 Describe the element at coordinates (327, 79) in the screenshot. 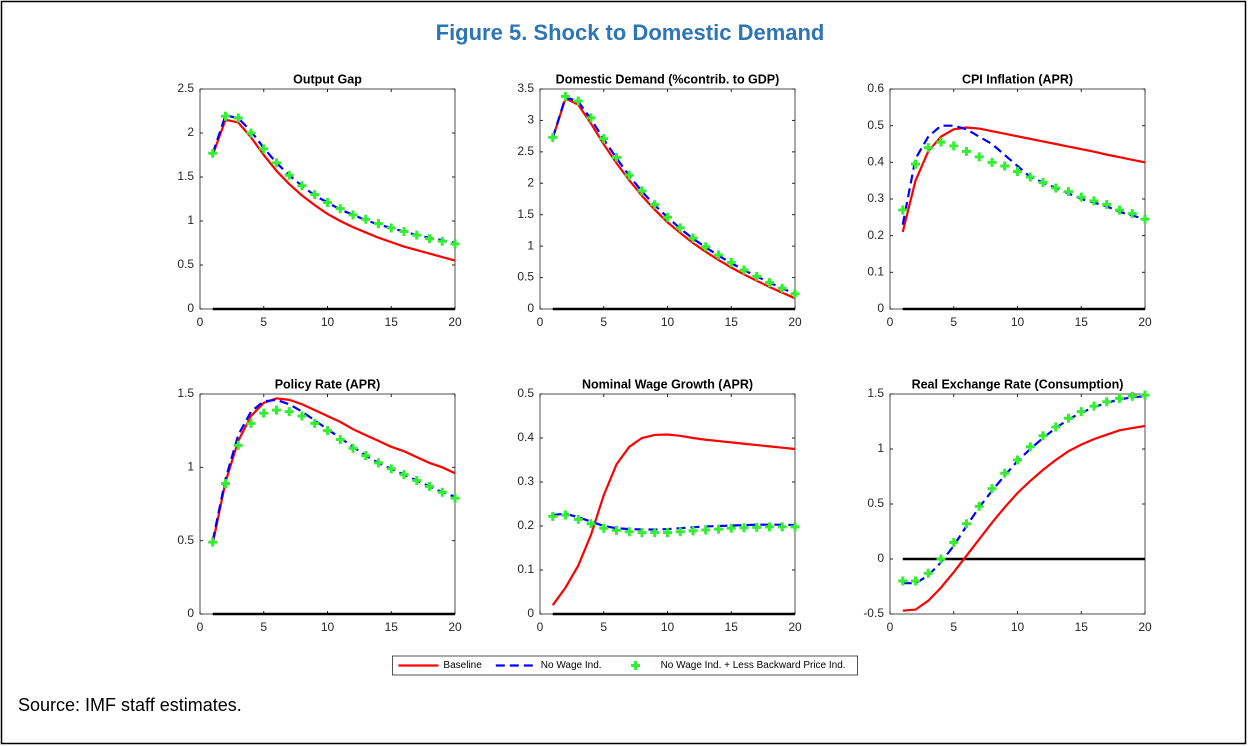

I see `panel-title: Output Gap` at that location.